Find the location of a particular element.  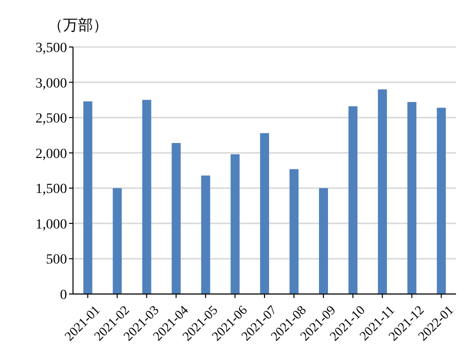

y-tick-label: 2,500 is located at coordinates (51, 119).